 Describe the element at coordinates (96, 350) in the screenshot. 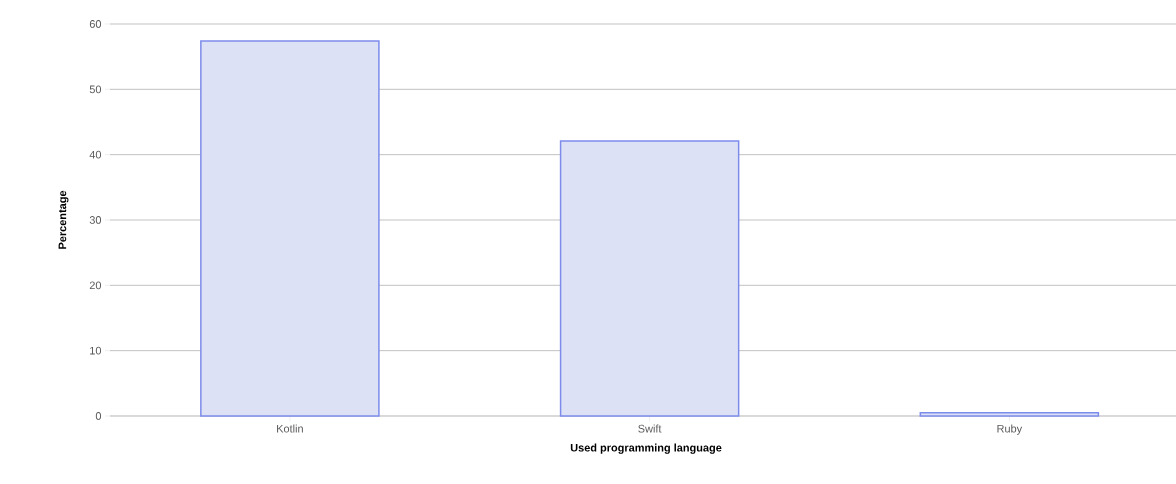

I see `y-tick-label: 10` at that location.